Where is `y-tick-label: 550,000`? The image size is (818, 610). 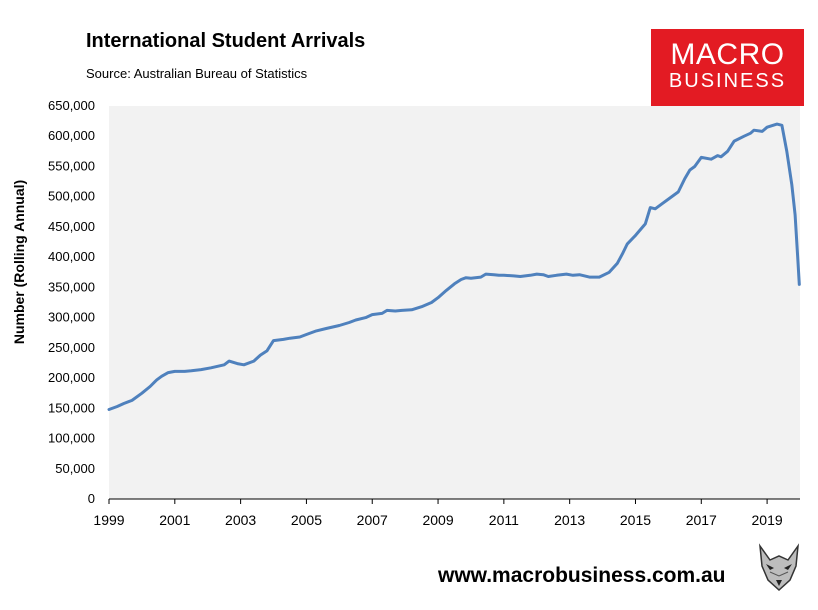 y-tick-label: 550,000 is located at coordinates (71, 165).